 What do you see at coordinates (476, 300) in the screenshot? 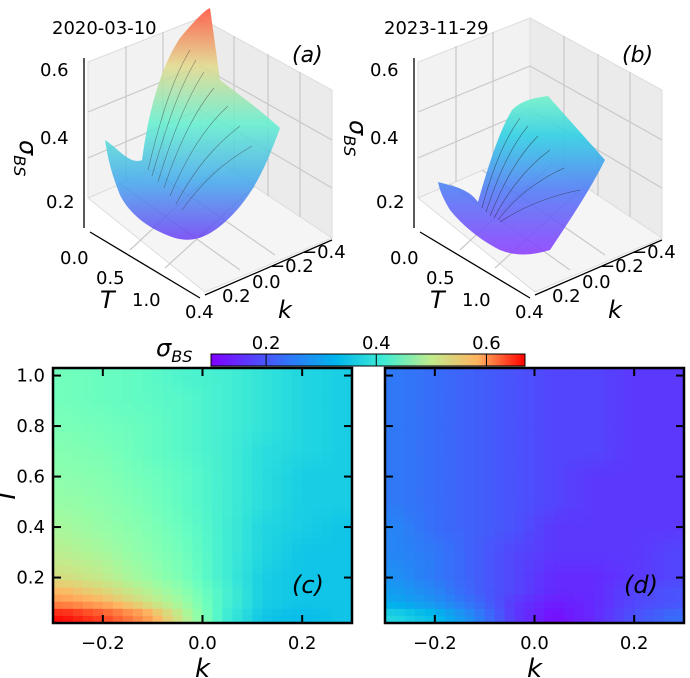
I see `panel-b-xtick: 1.0` at bounding box center [476, 300].